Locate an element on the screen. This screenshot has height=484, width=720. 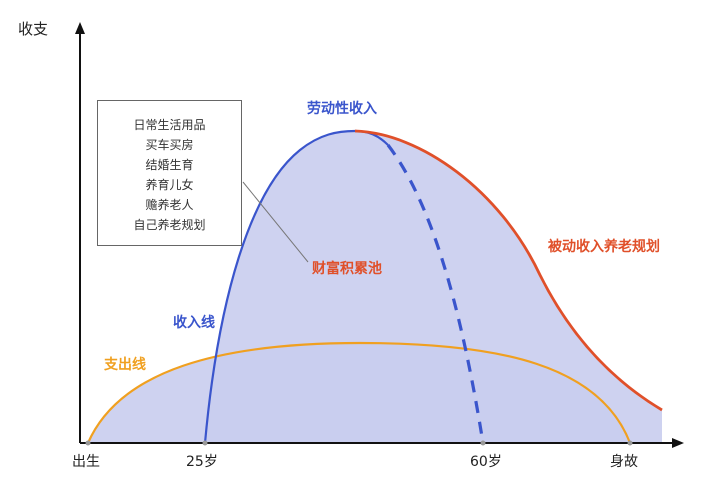
labor-income-dashed-curve is located at coordinates (435, 294).